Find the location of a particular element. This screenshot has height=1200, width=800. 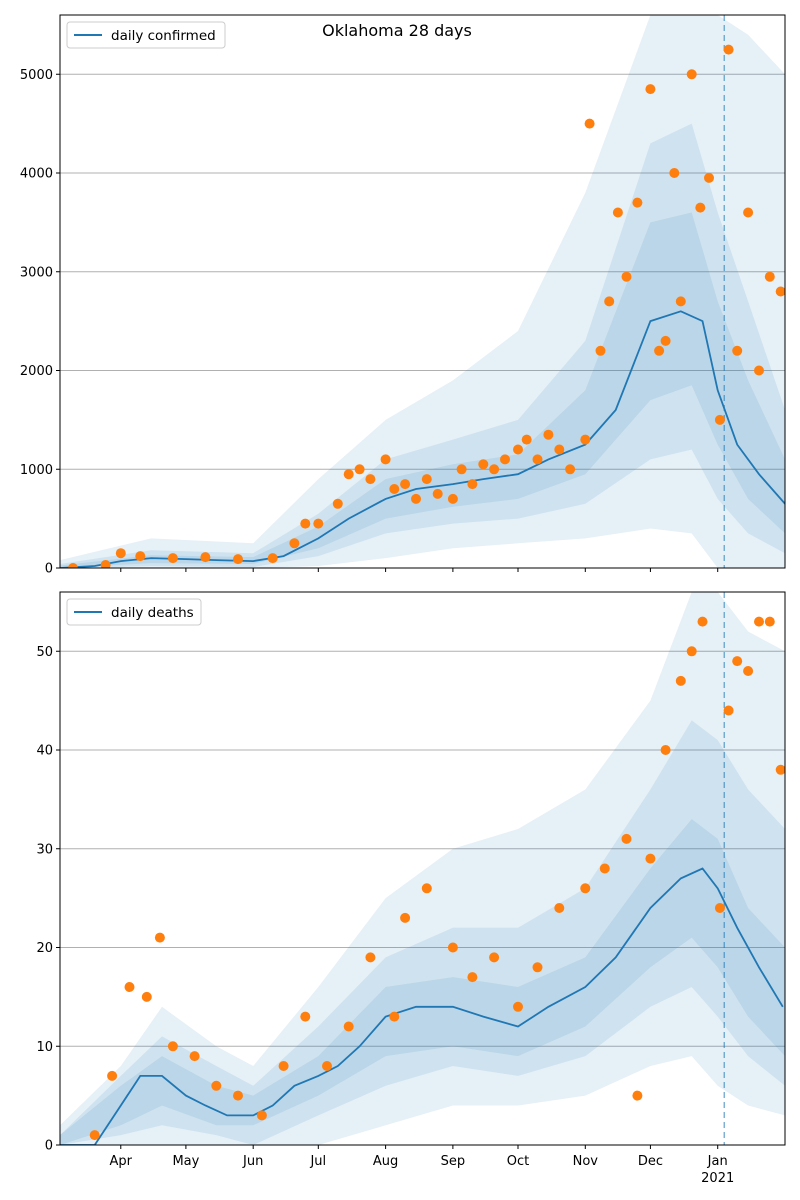

y-tick-label: 40 is located at coordinates (44, 751).